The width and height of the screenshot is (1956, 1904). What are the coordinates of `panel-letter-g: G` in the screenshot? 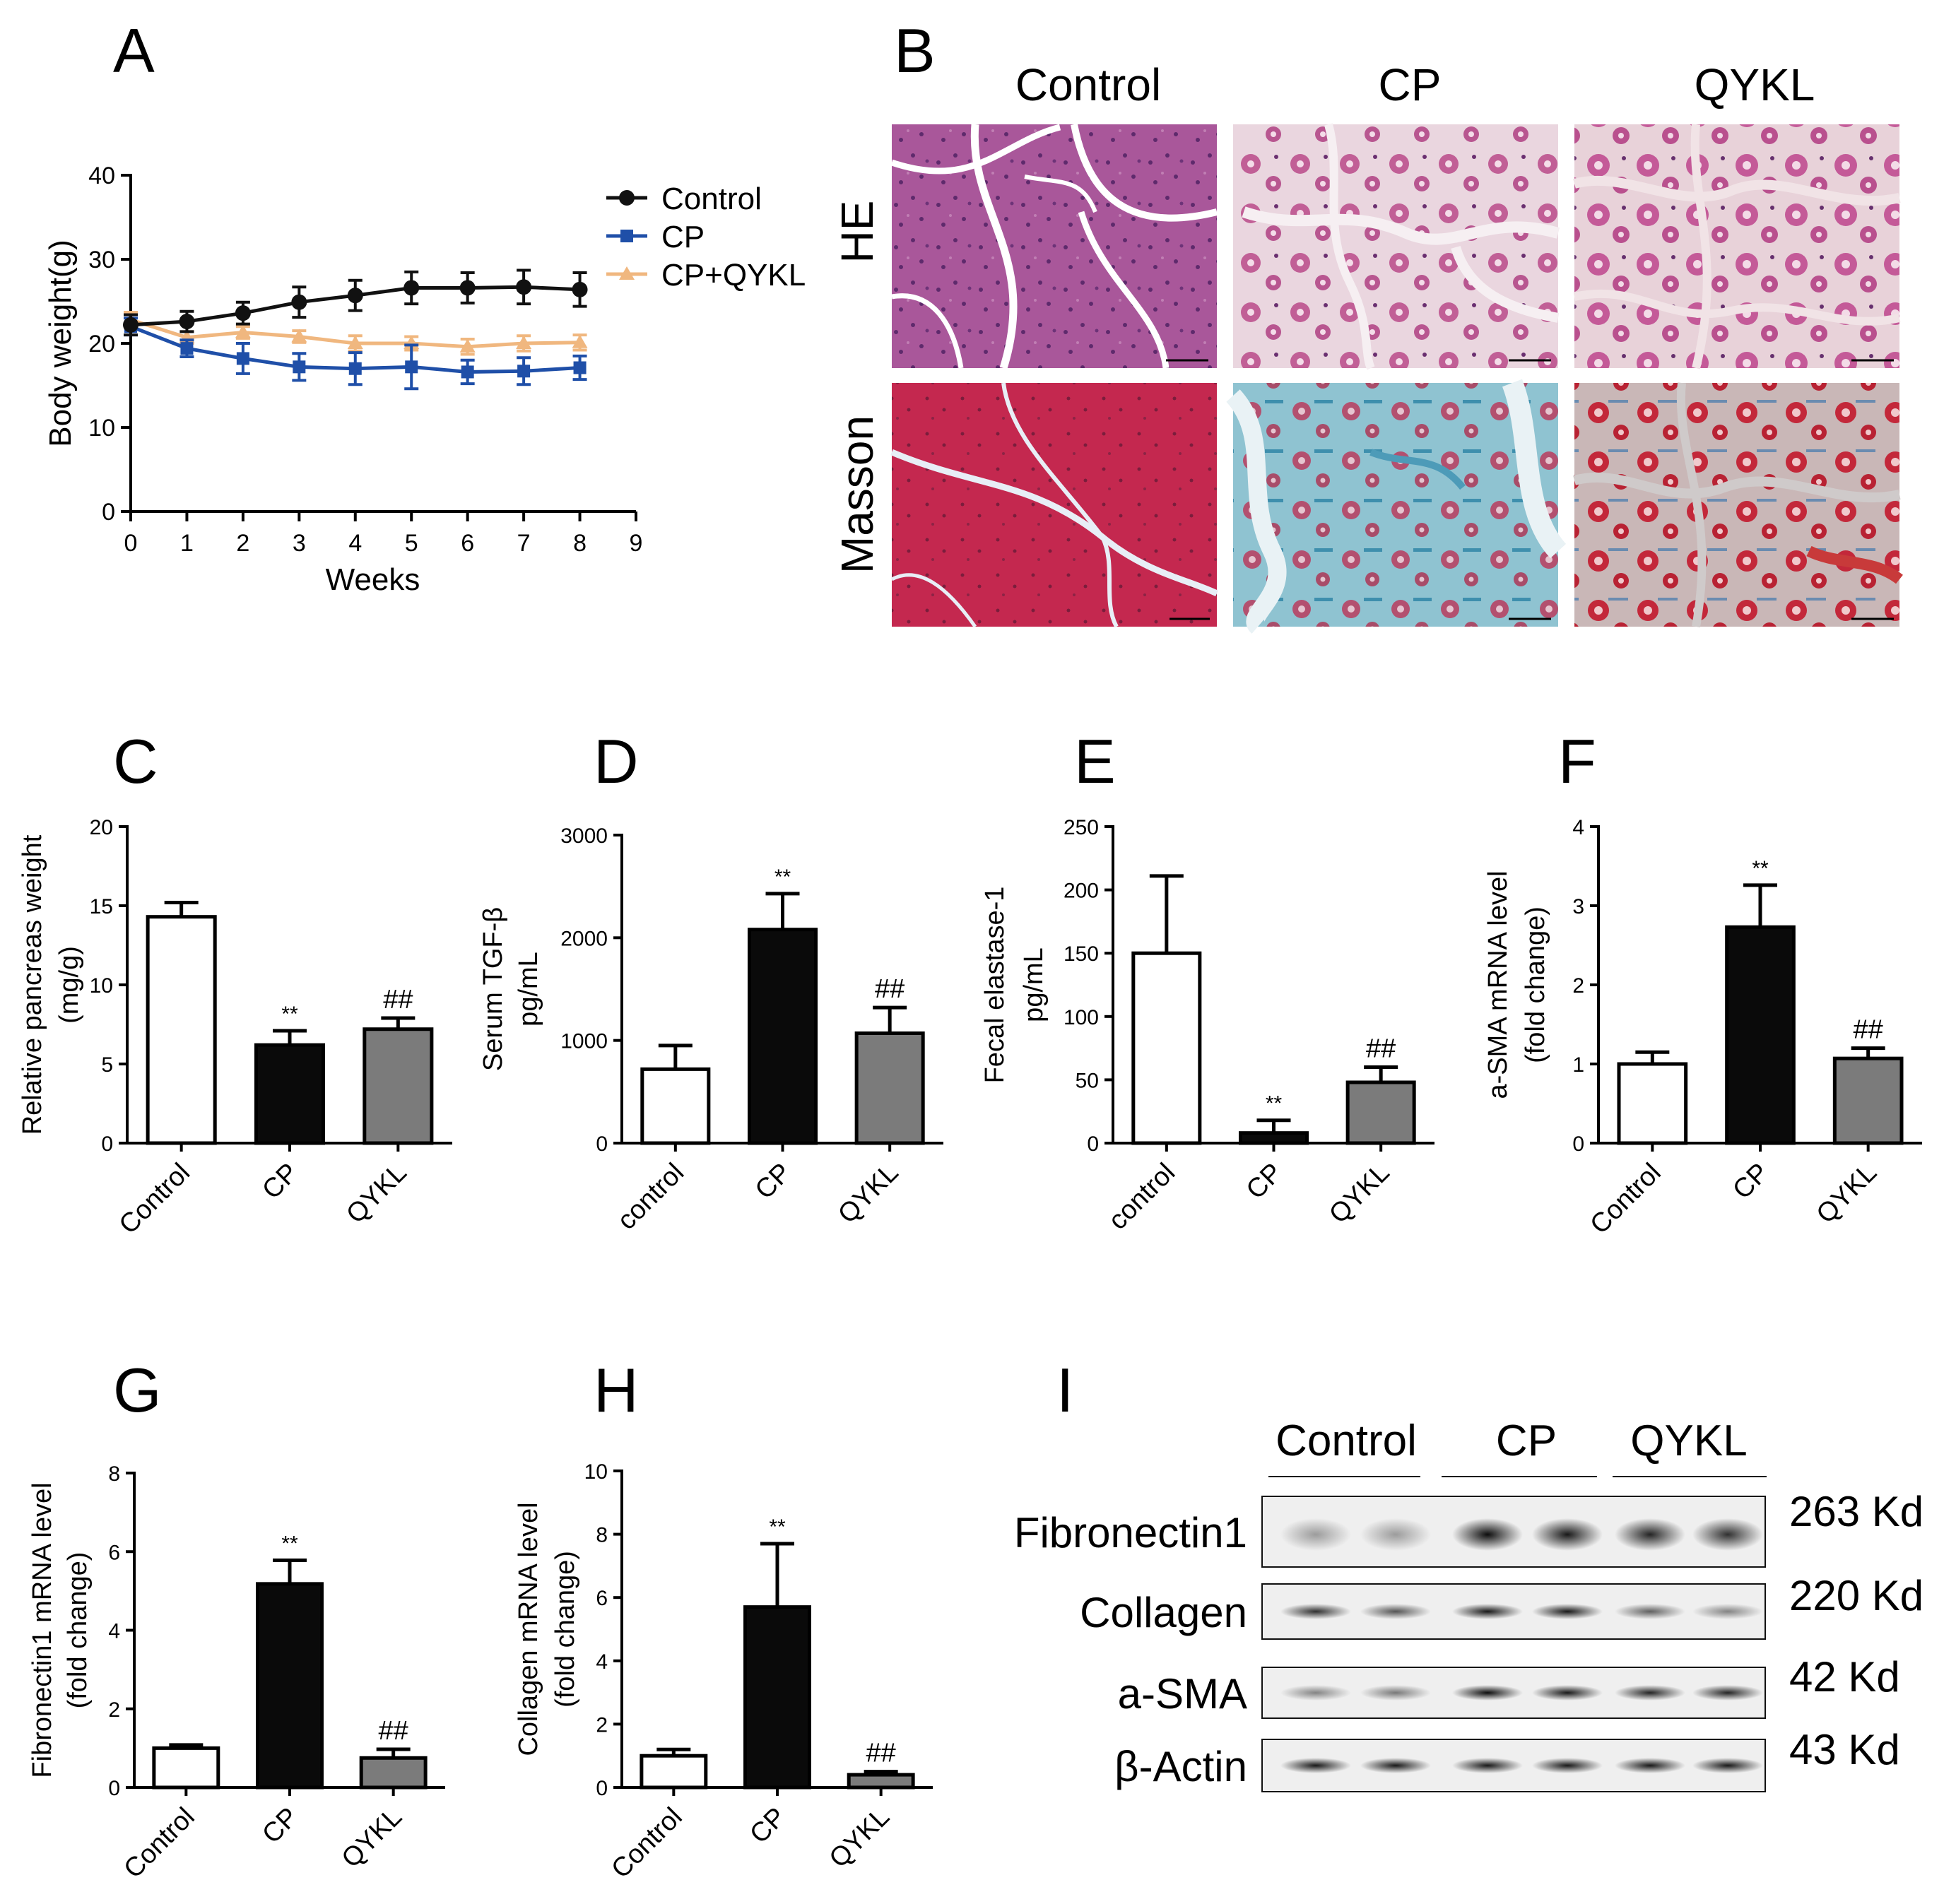 It's located at (137, 1390).